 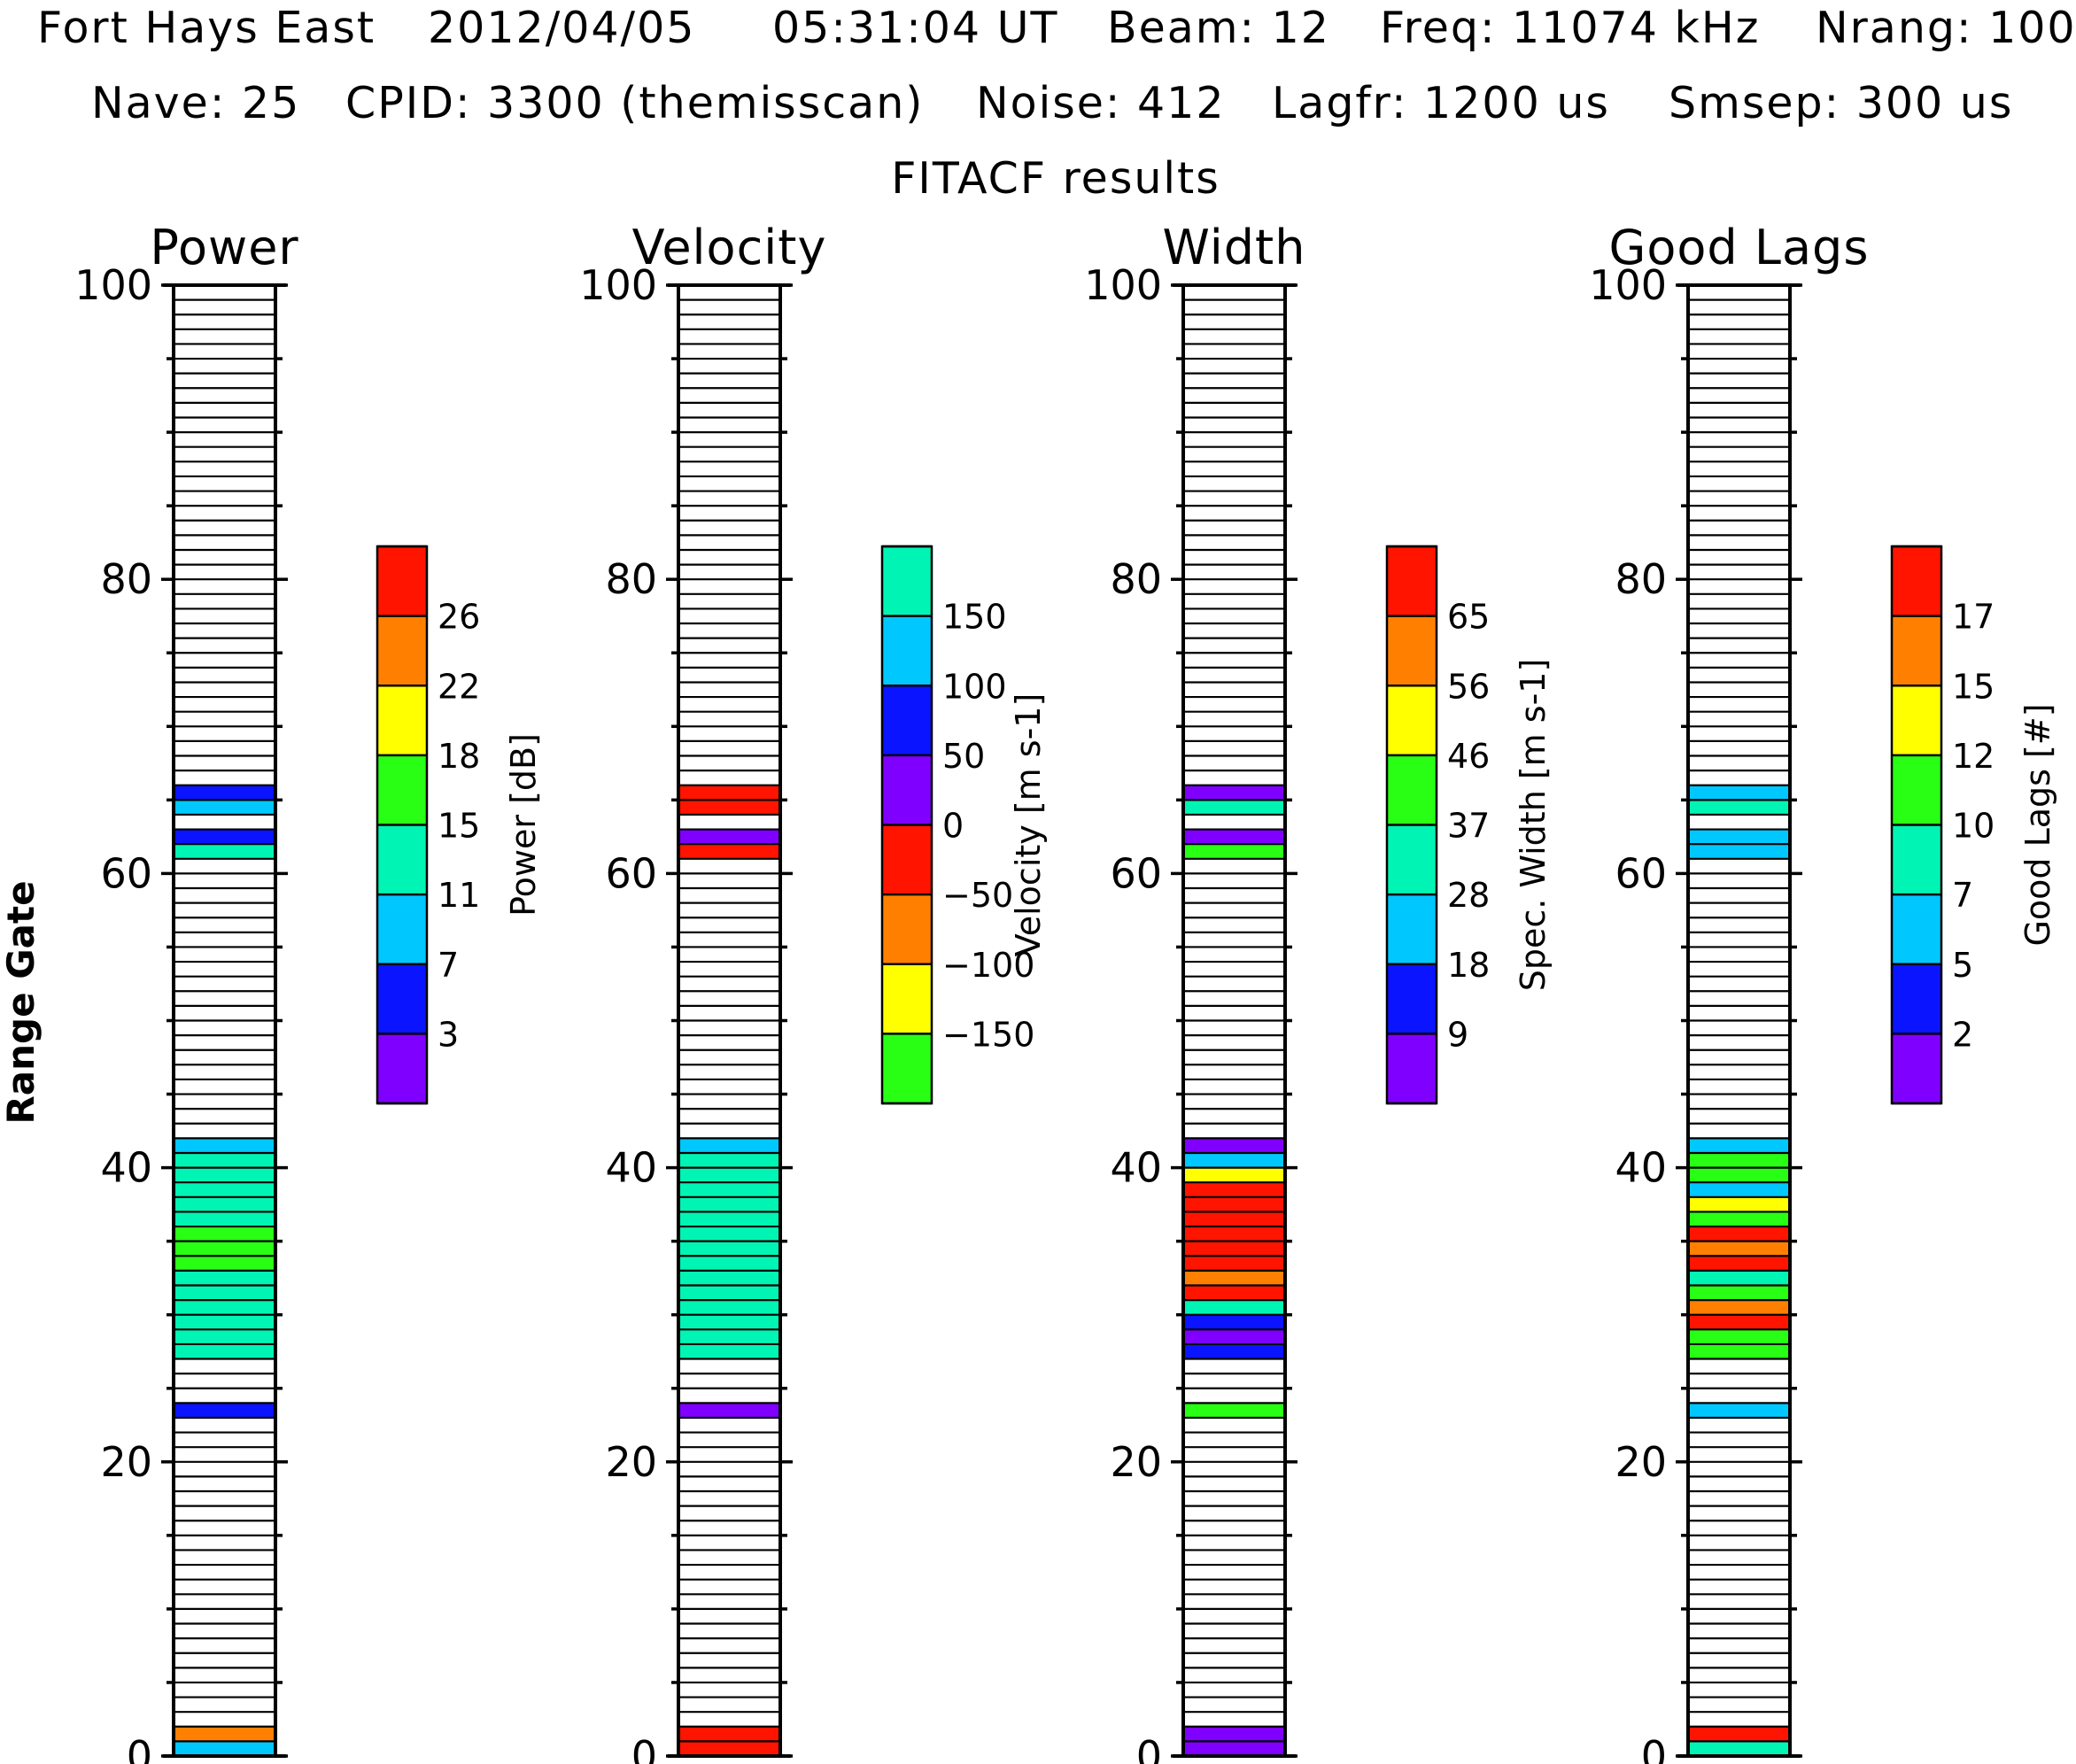 I want to click on y-tick-label: 60, so click(x=126, y=873).